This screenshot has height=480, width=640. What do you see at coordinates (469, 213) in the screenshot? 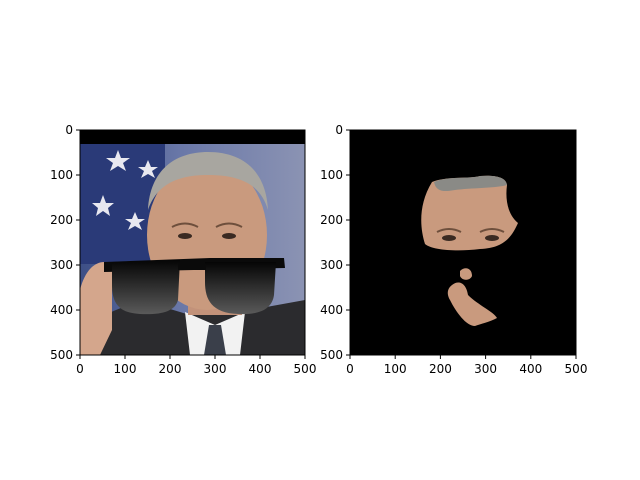
I see `masked-upper-face` at bounding box center [469, 213].